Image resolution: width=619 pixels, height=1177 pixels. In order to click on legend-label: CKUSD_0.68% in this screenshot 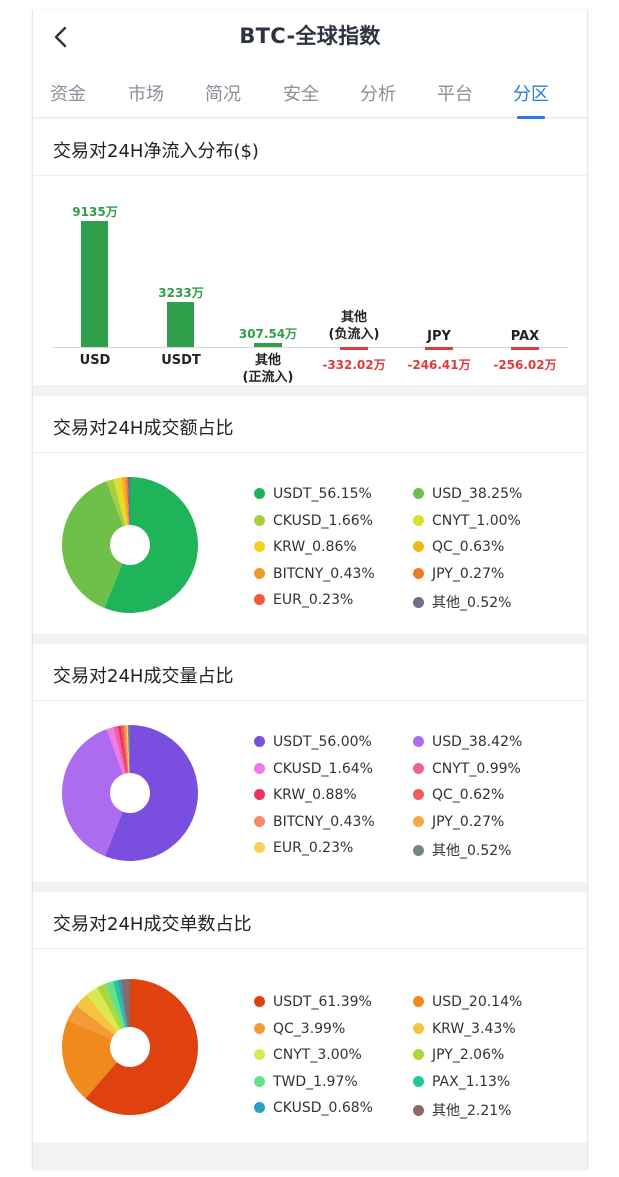, I will do `click(323, 1108)`.